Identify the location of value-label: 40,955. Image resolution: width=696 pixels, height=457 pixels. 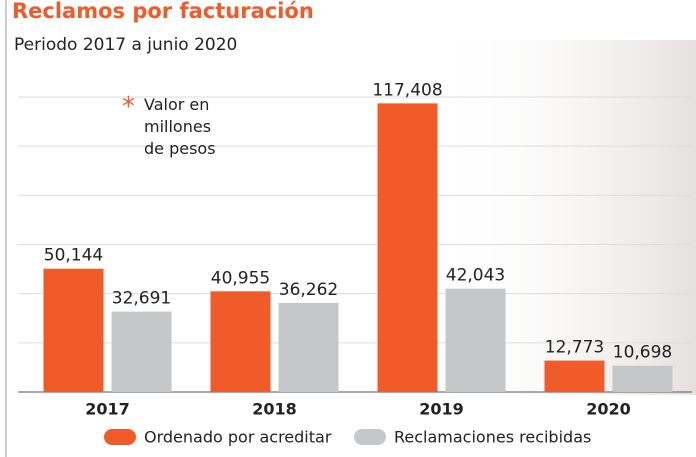
(240, 278).